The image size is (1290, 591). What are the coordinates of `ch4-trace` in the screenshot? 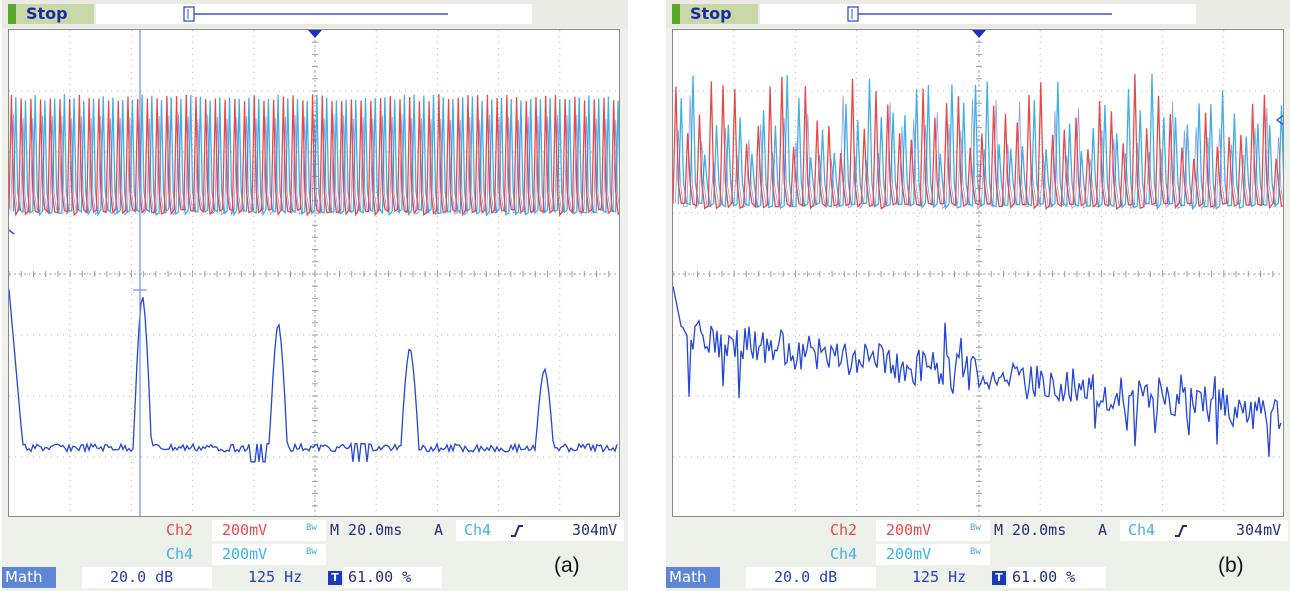 It's located at (980, 142).